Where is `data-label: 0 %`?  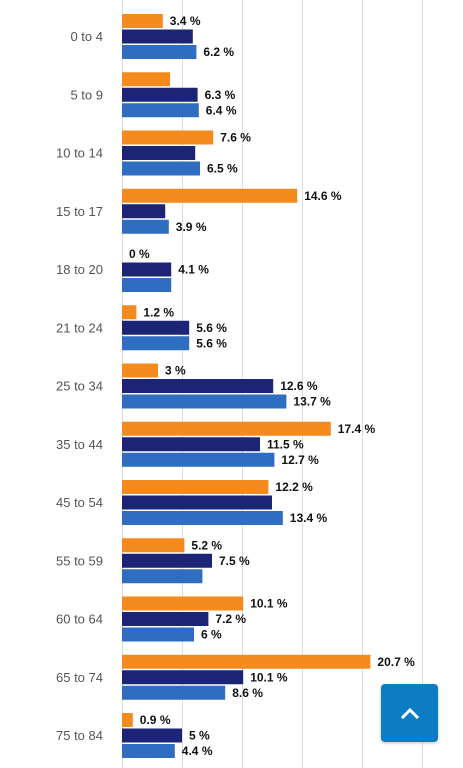 data-label: 0 % is located at coordinates (139, 254).